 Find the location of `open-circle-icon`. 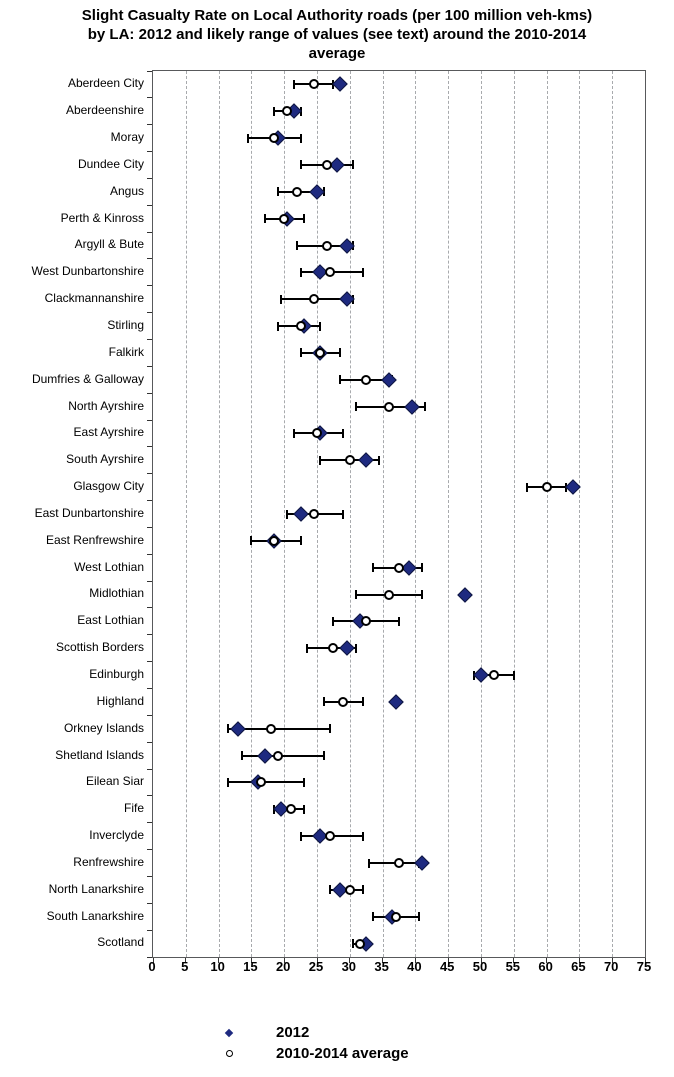

open-circle-icon is located at coordinates (229, 1053).